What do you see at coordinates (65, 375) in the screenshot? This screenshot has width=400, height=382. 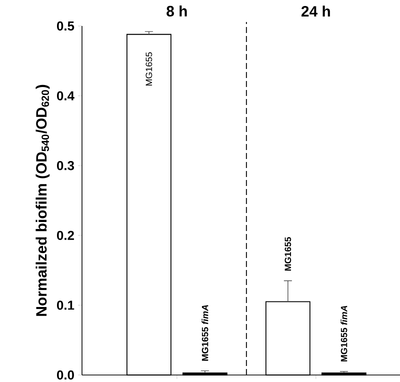 I see `y-tick-label: 0.0` at bounding box center [65, 375].